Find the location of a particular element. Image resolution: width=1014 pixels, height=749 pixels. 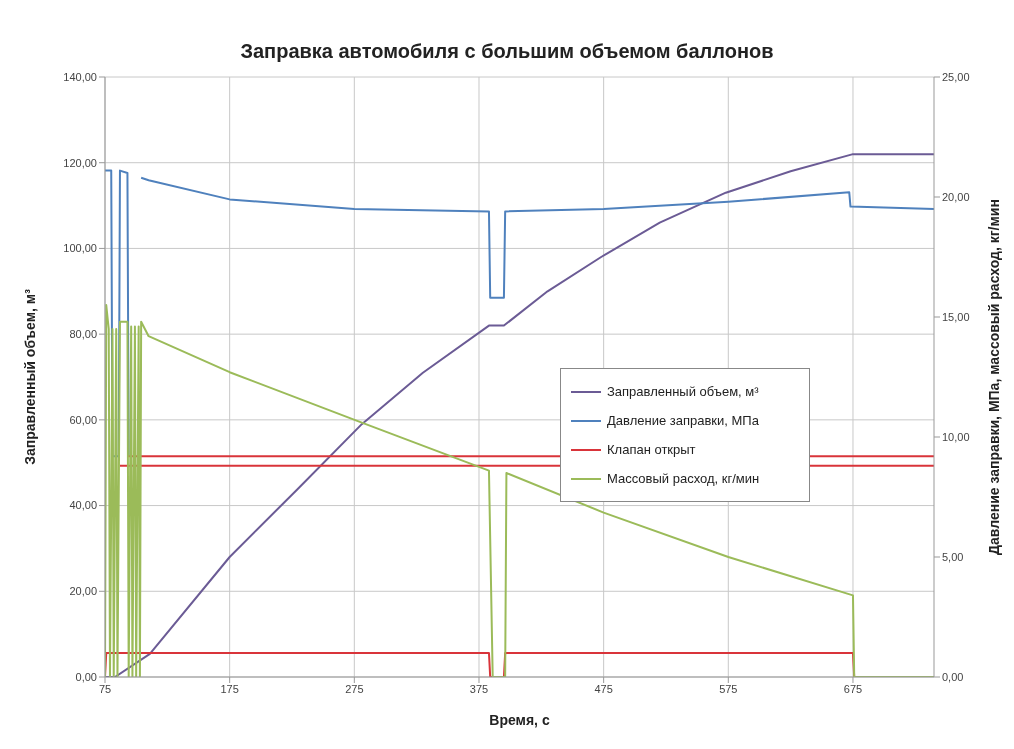

legend-label: Массовый расход, кг/мин is located at coordinates (683, 478).